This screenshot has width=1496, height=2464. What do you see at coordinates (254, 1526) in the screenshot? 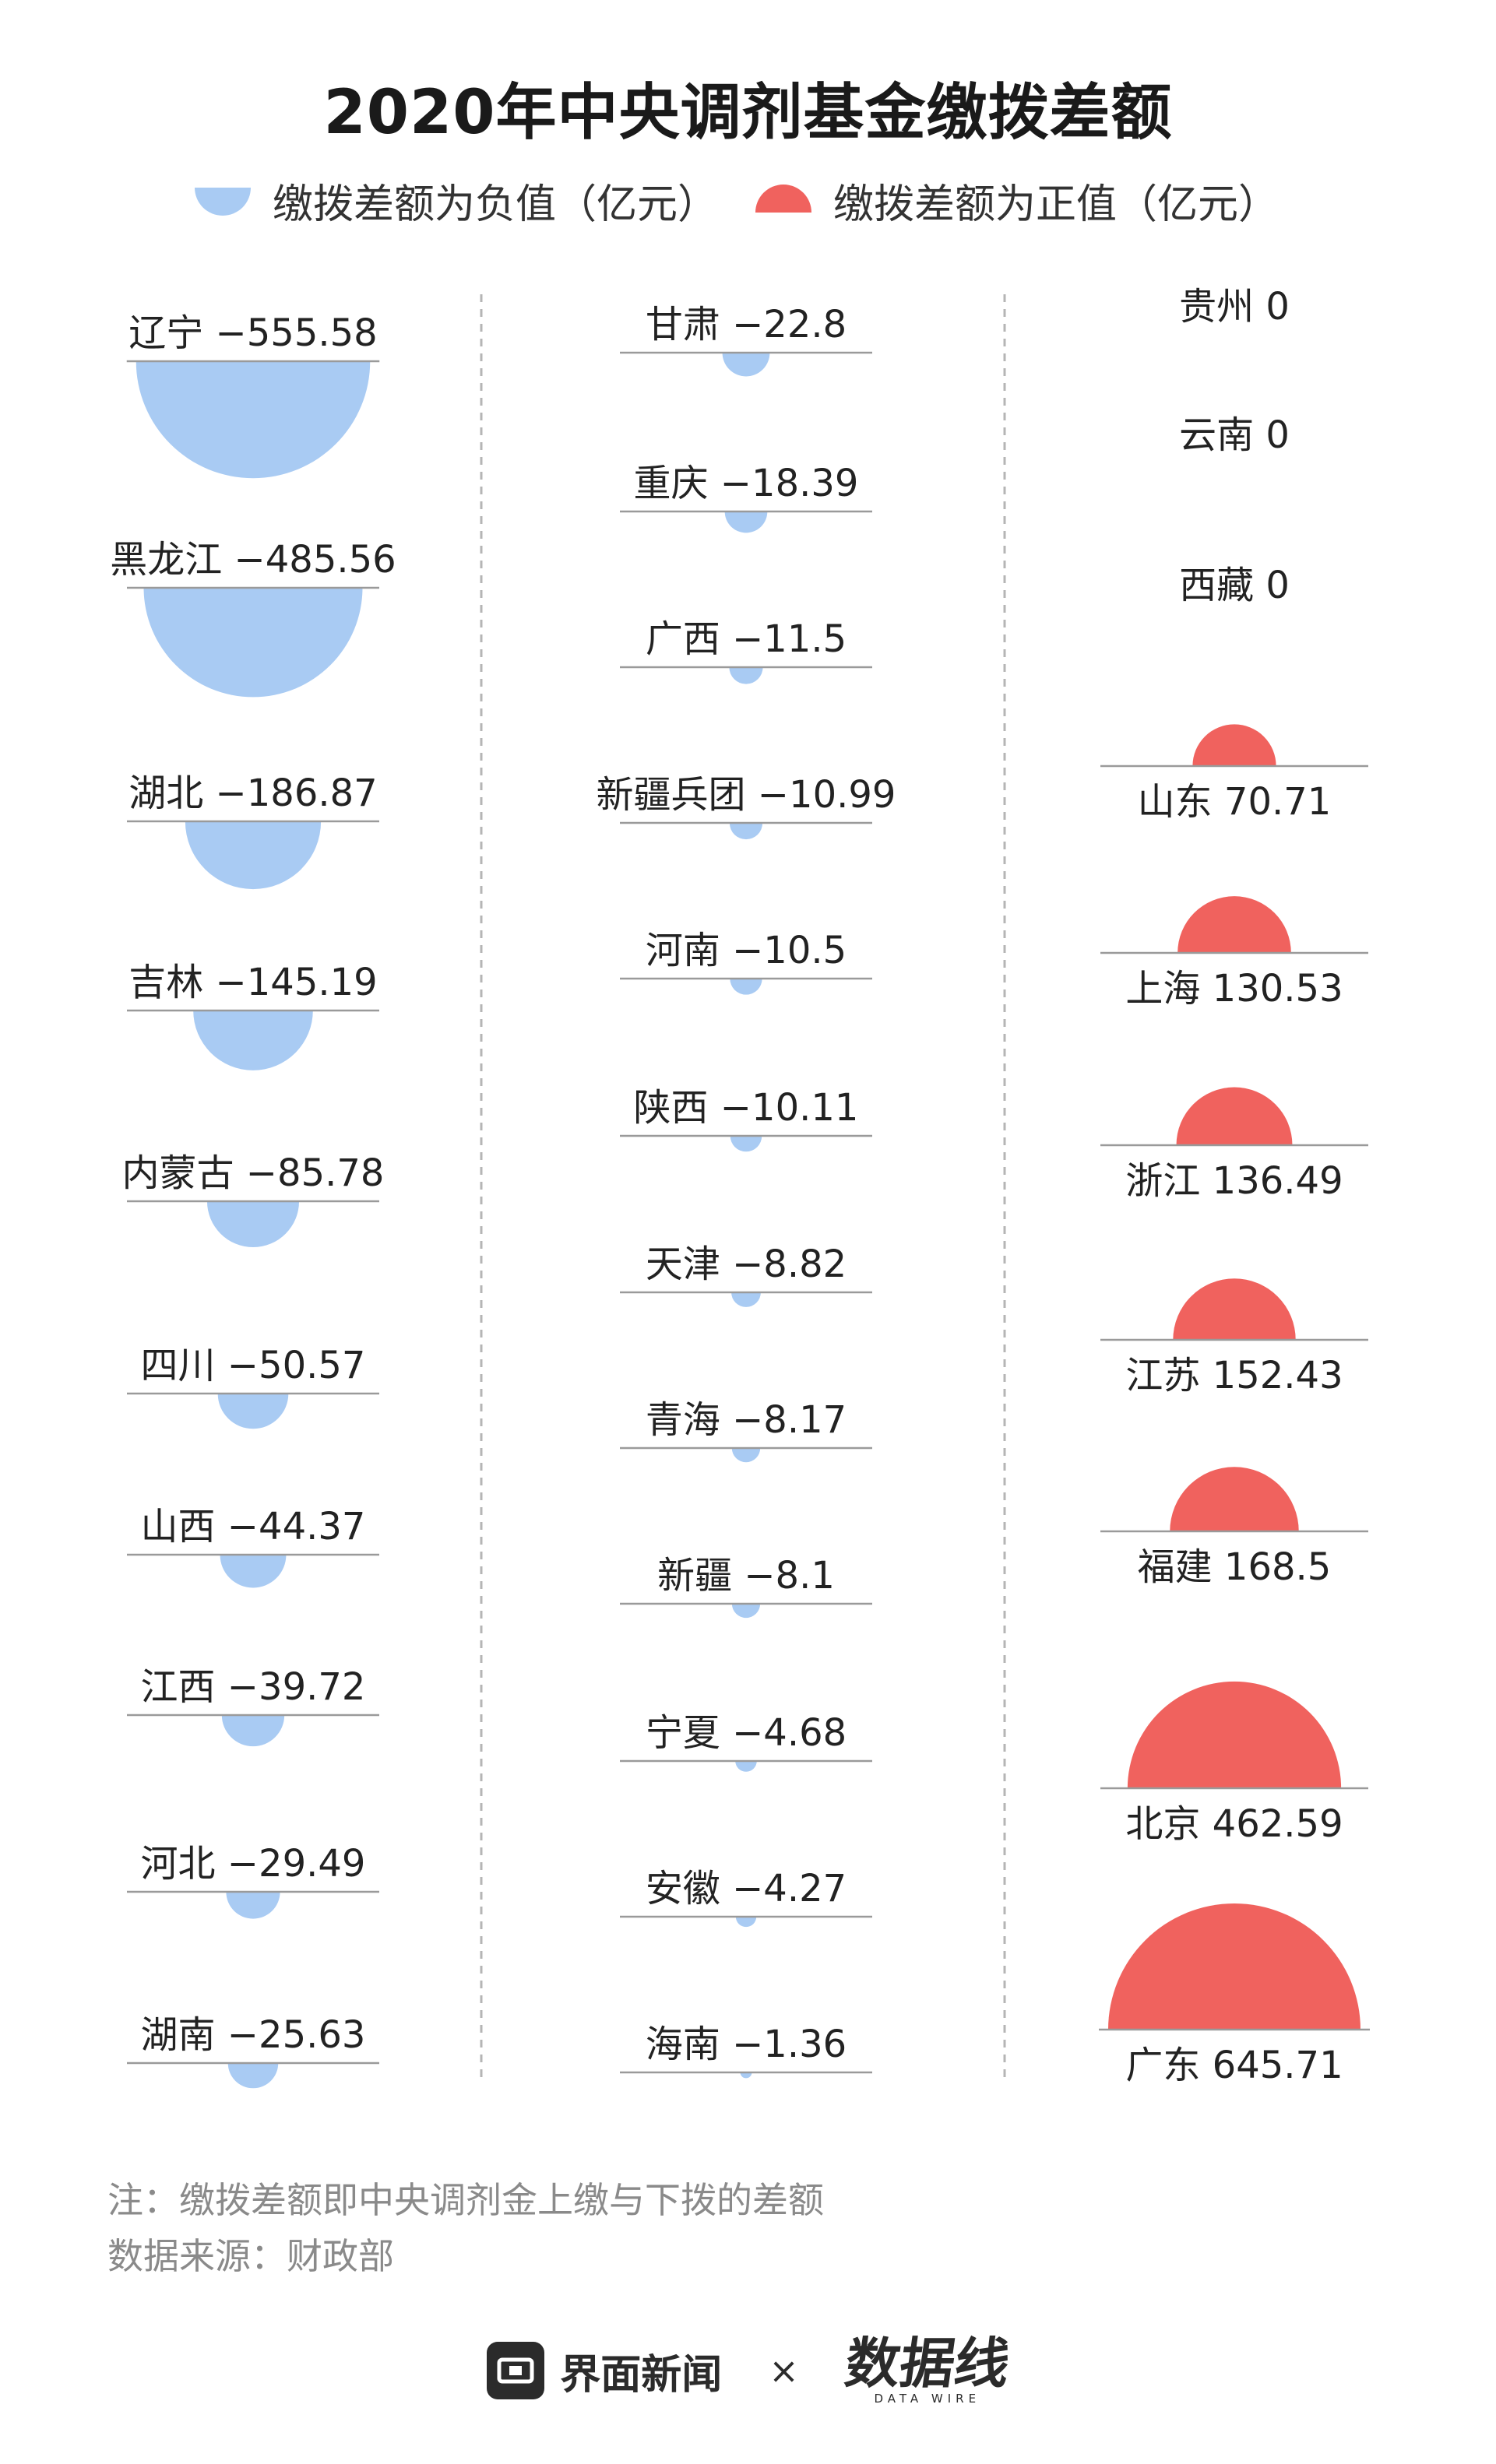
I see `data-label: 山西 −44.37` at bounding box center [254, 1526].